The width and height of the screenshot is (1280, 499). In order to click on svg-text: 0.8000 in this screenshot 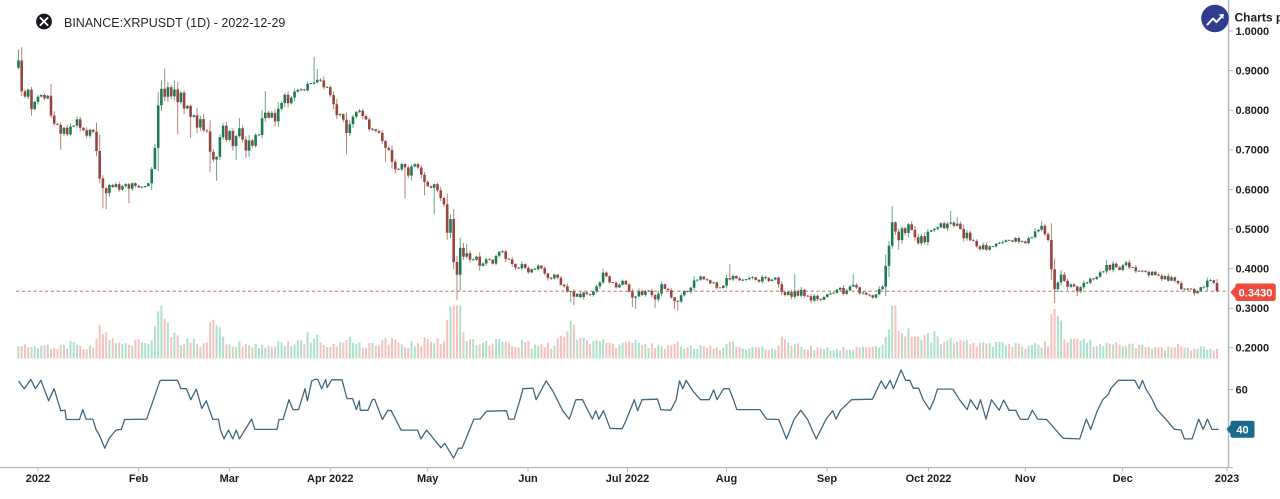, I will do `click(1253, 111)`.